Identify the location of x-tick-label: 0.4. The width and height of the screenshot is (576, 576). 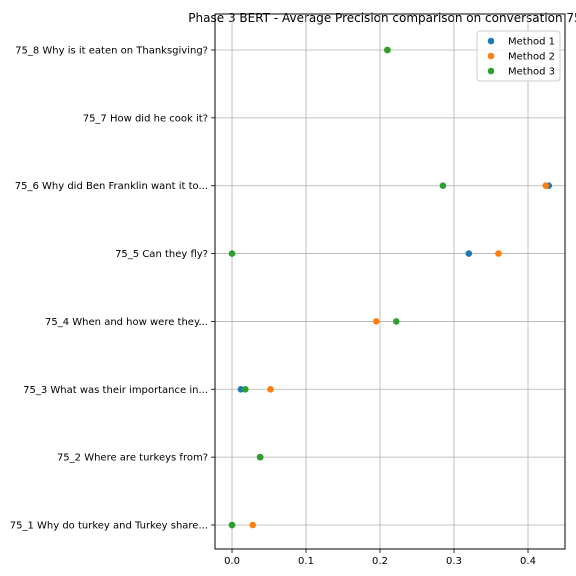
(528, 561).